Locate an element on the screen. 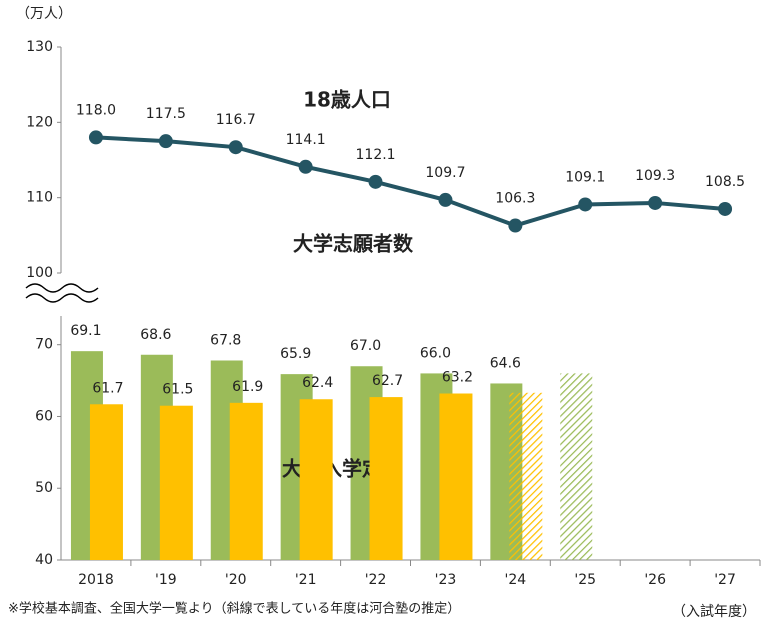 This screenshot has width=770, height=638. y-tick-label: 70 is located at coordinates (44, 345).